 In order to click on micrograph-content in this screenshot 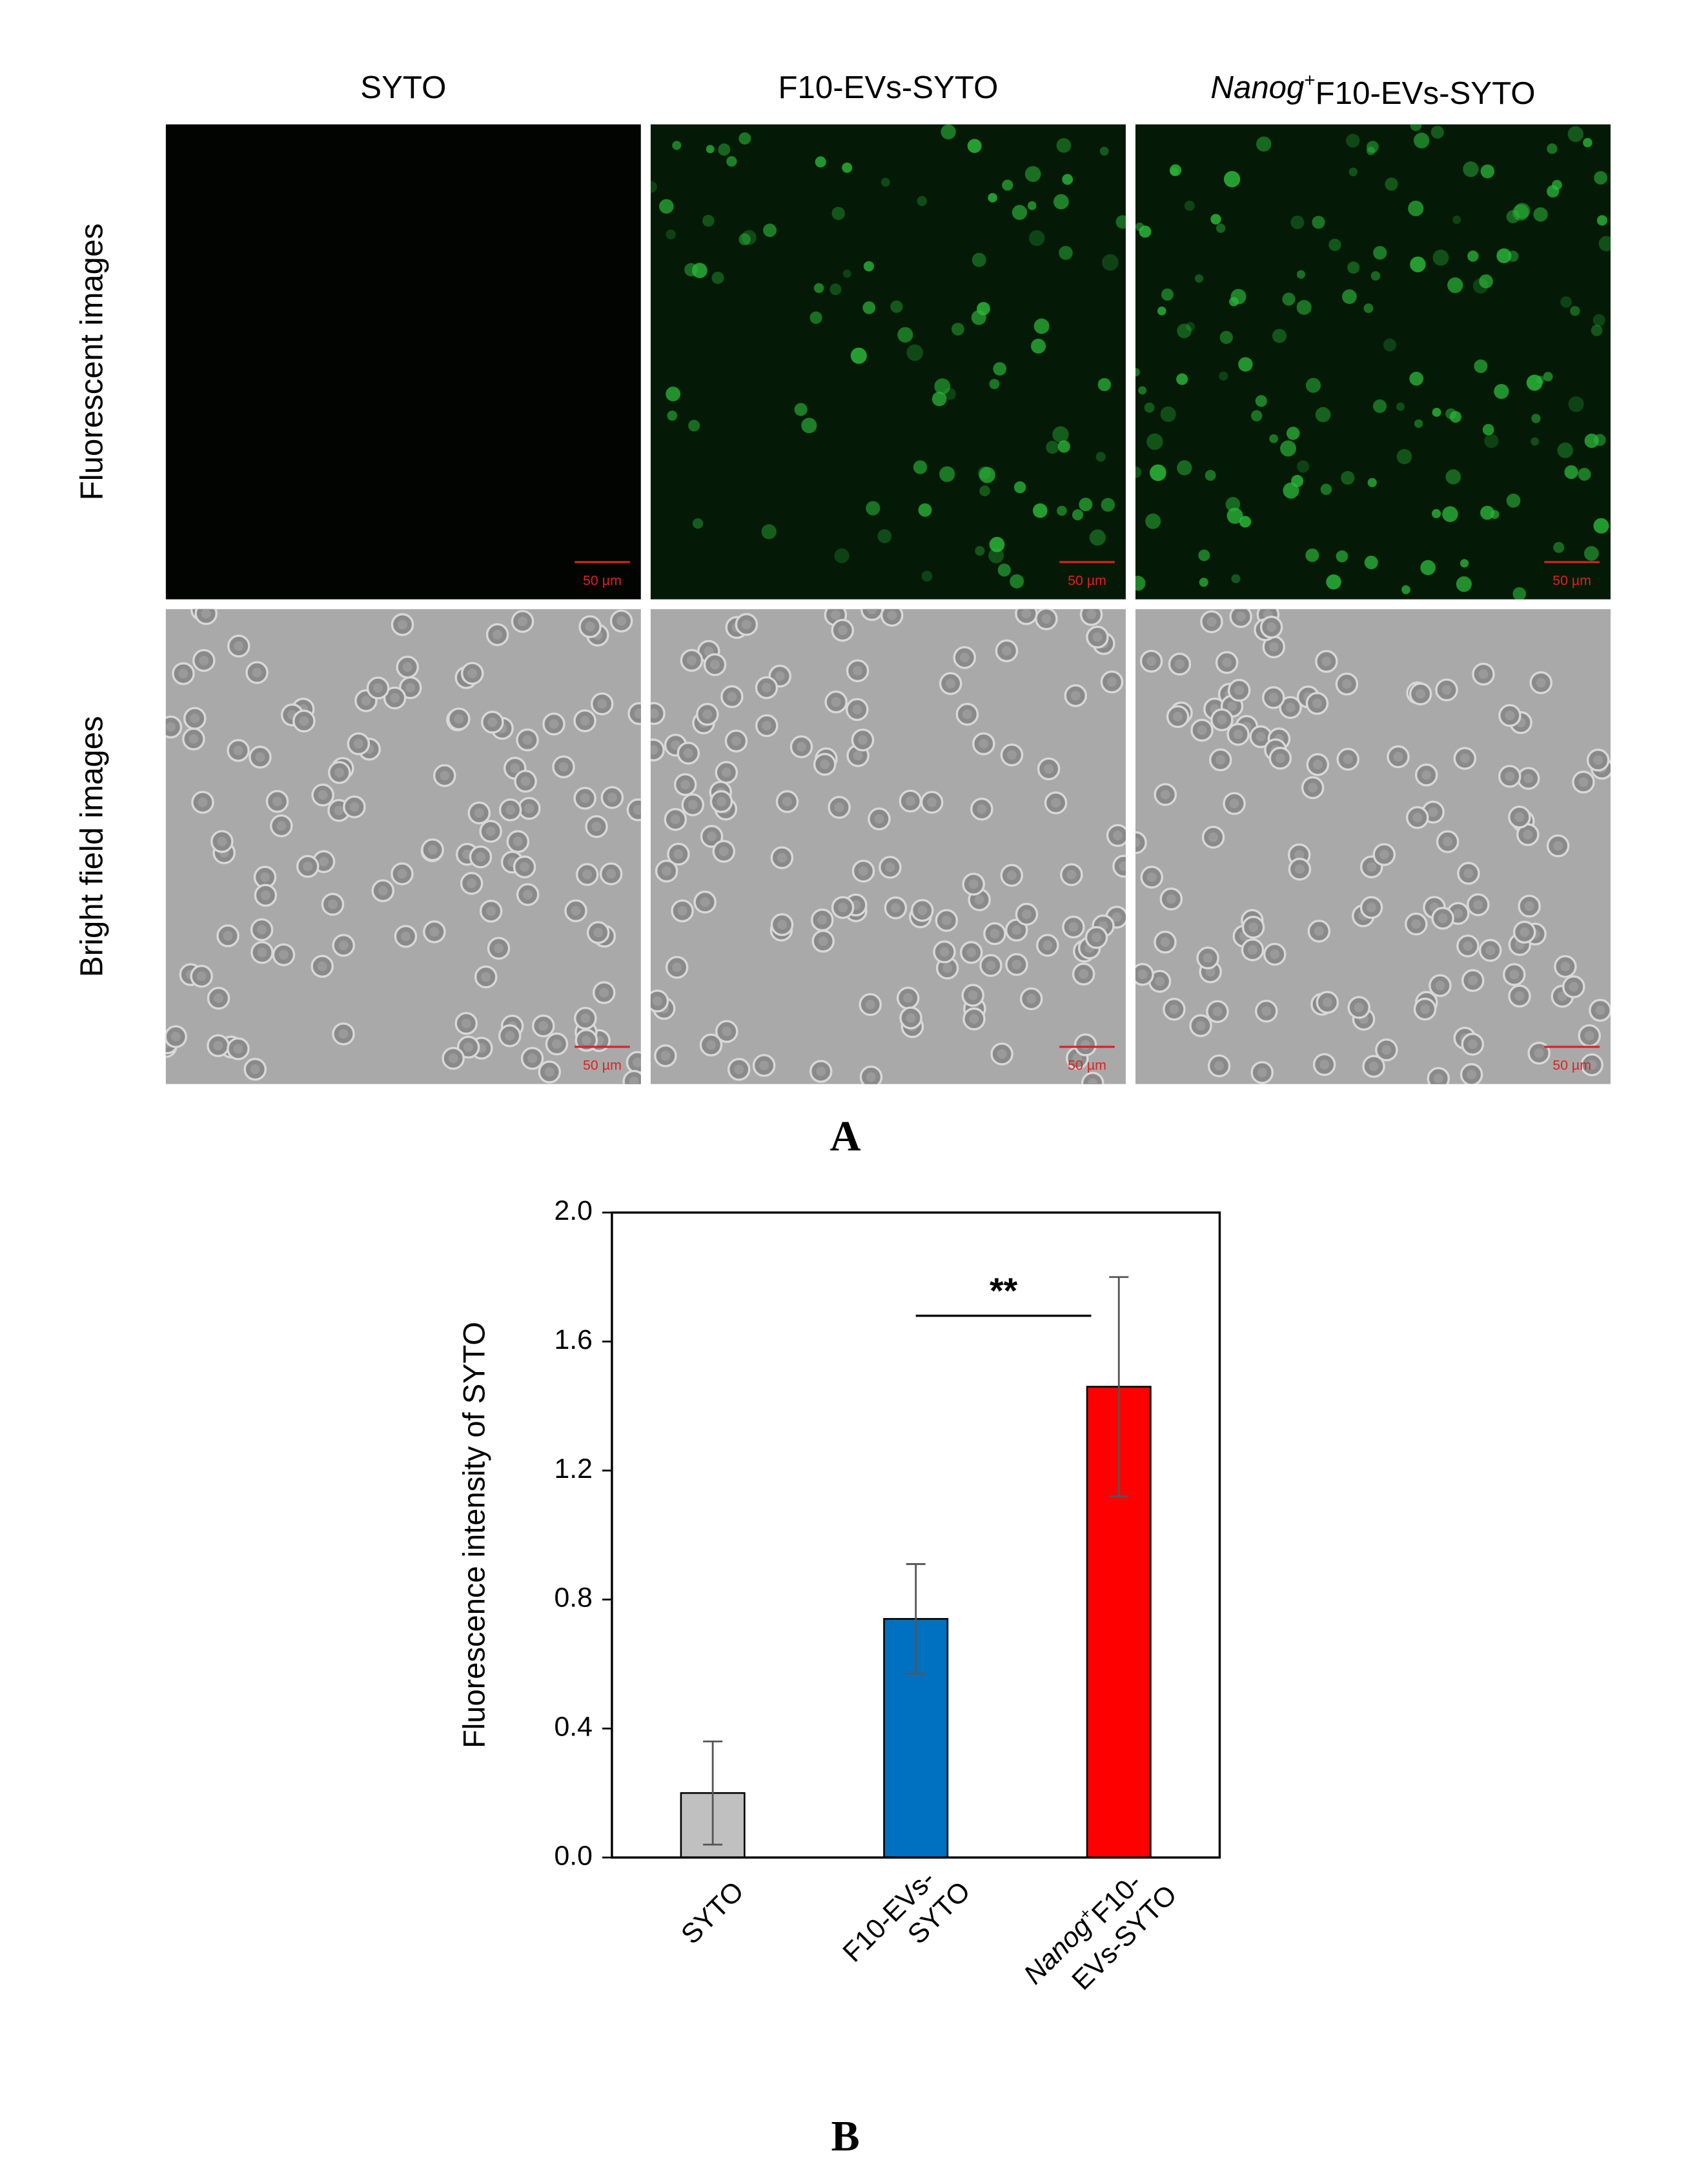, I will do `click(888, 846)`.